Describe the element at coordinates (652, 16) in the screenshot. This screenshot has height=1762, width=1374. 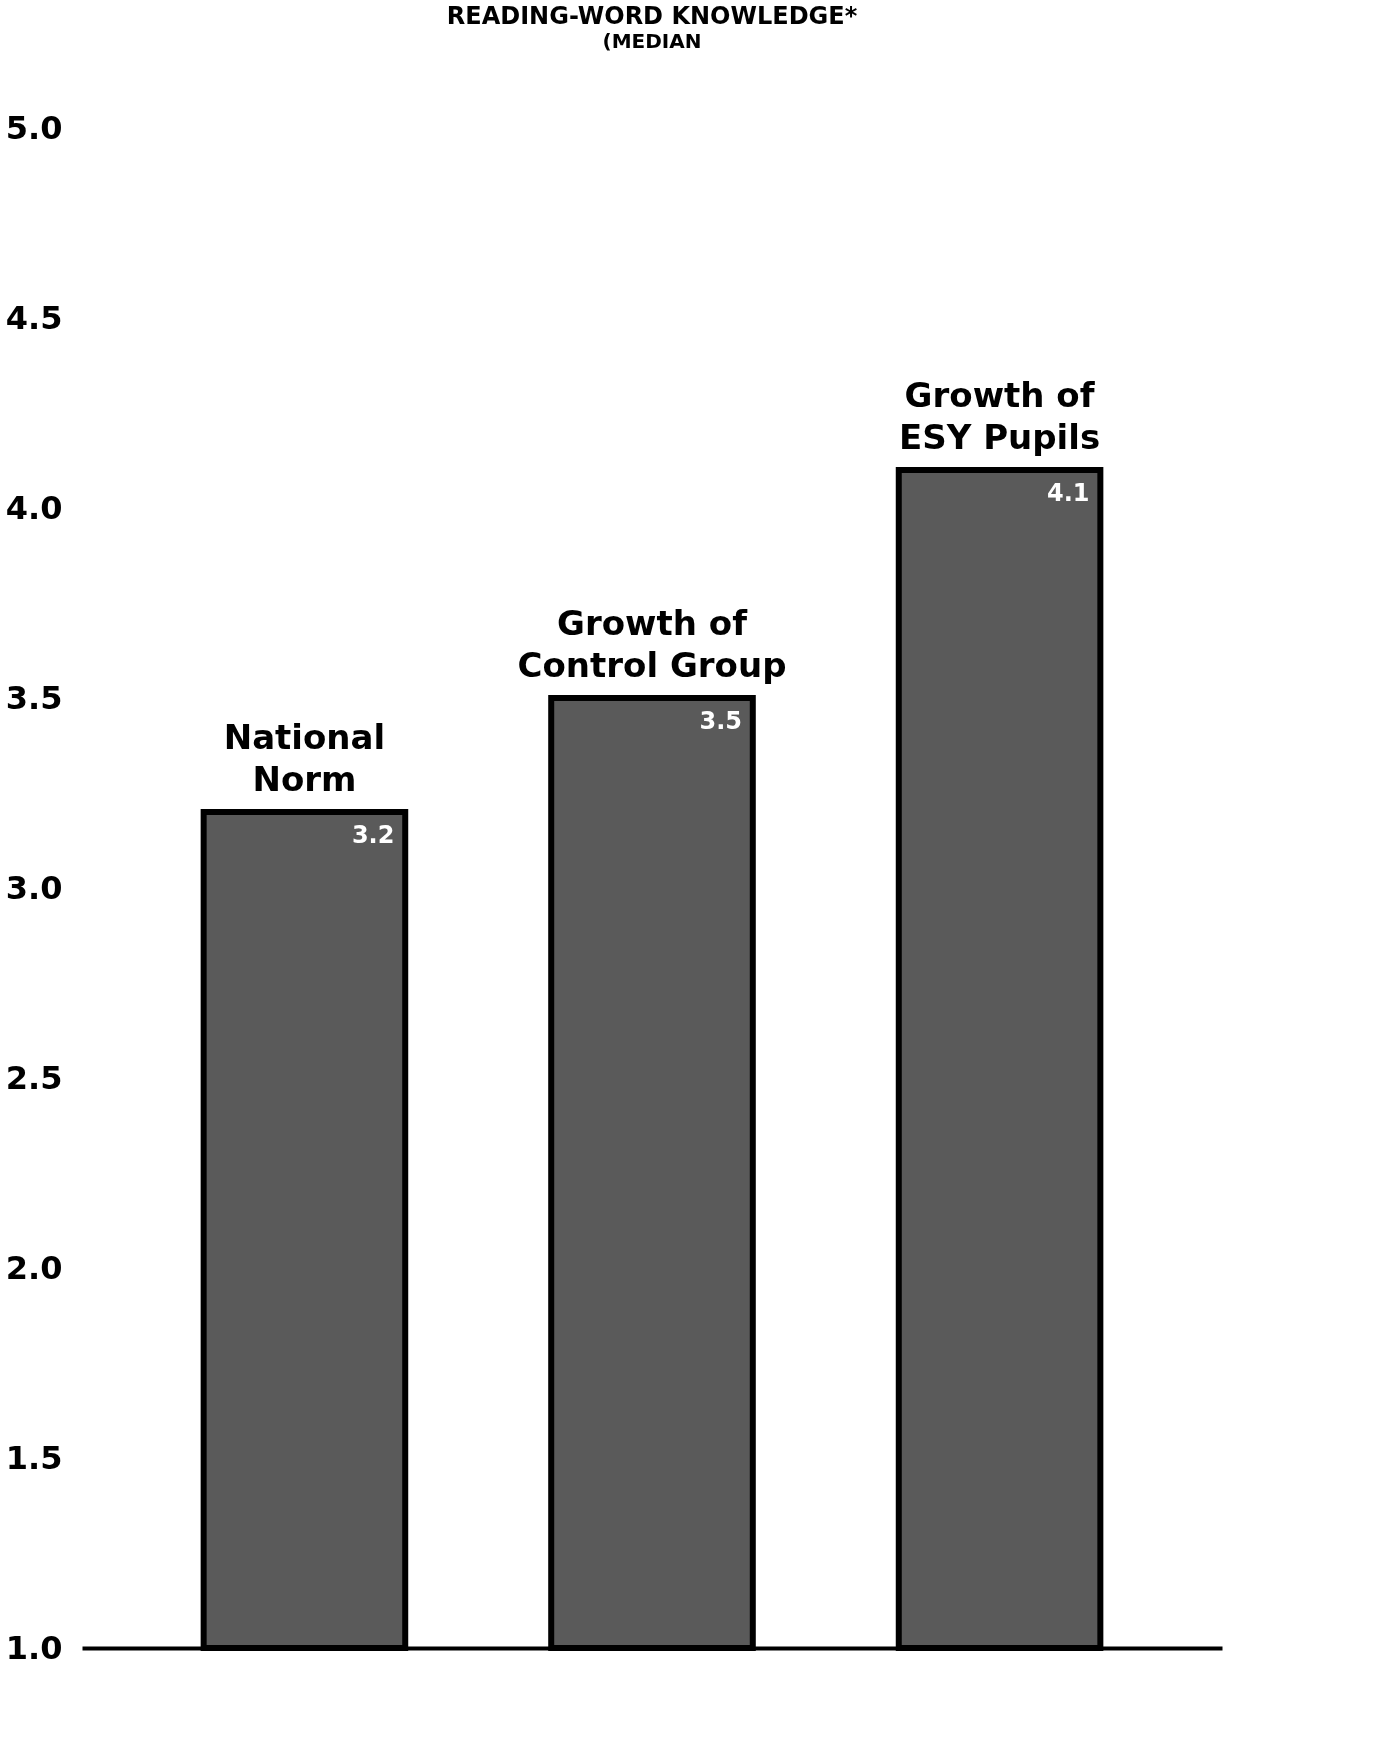
I see `chart-title: READING-WORD KNOWLEDGE*` at that location.